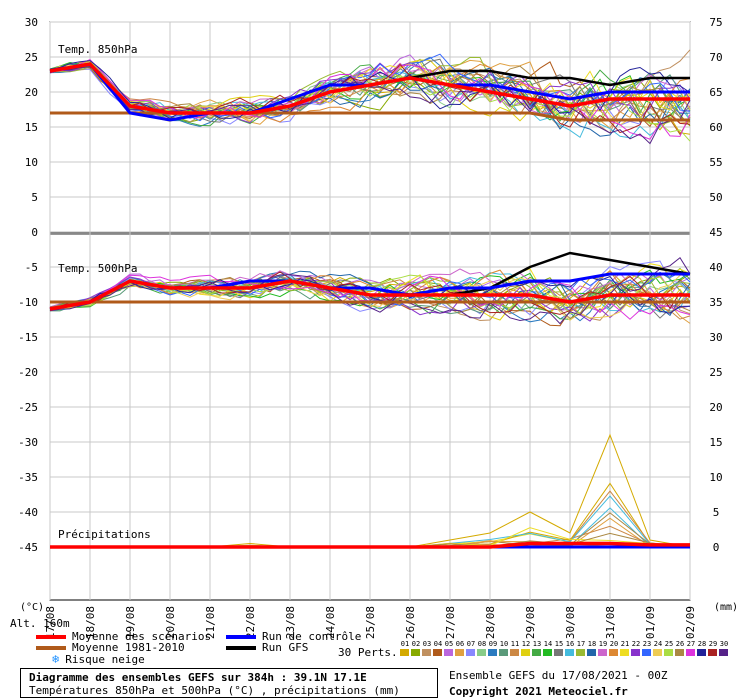  Describe the element at coordinates (368, 652) in the screenshot. I see `perts-label: 30 Perts.` at that location.